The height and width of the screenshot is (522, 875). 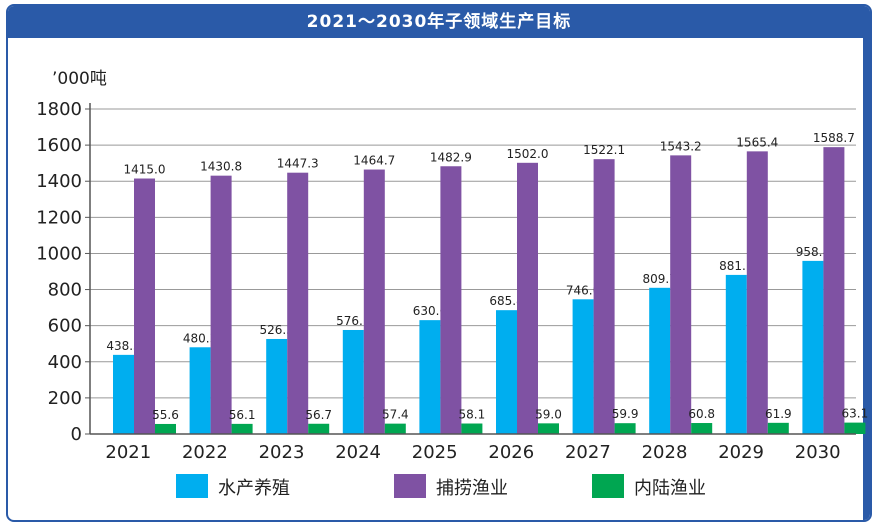 I want to click on x-tick-label: 2021, so click(x=128, y=452).